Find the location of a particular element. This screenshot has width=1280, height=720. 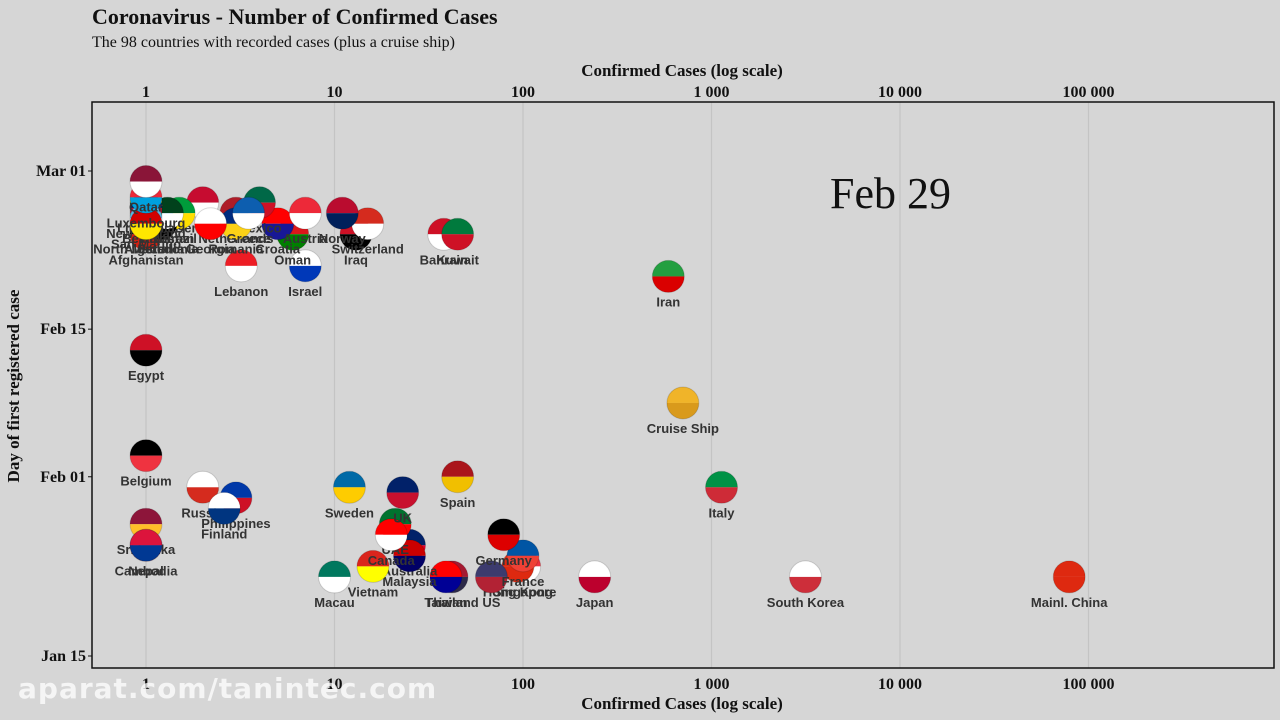

point-label: Canada is located at coordinates (392, 560).